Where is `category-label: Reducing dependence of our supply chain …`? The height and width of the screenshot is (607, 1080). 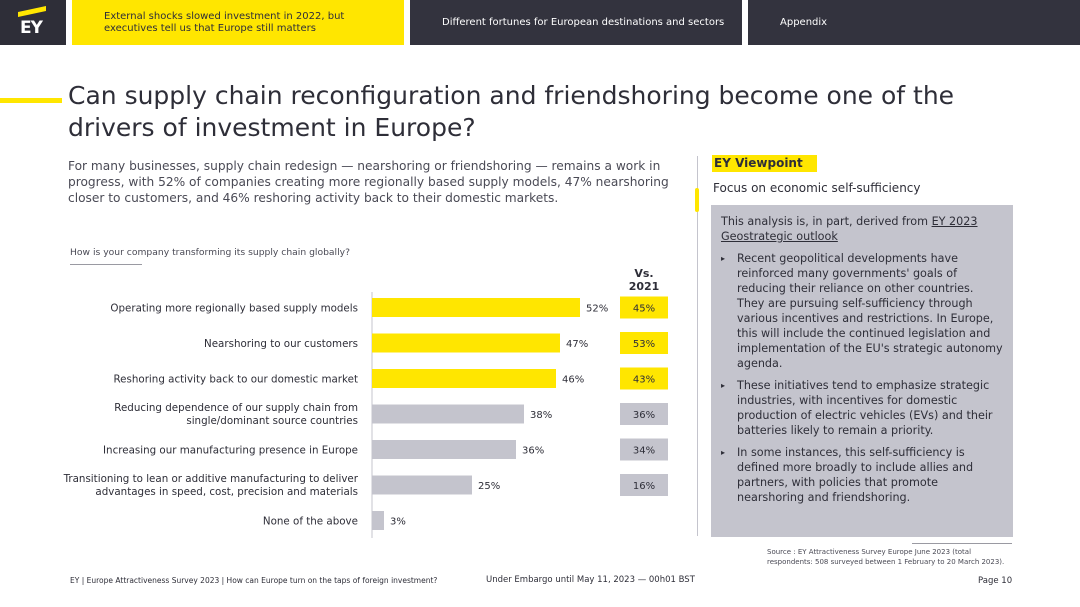 category-label: Reducing dependence of our supply chain … is located at coordinates (236, 408).